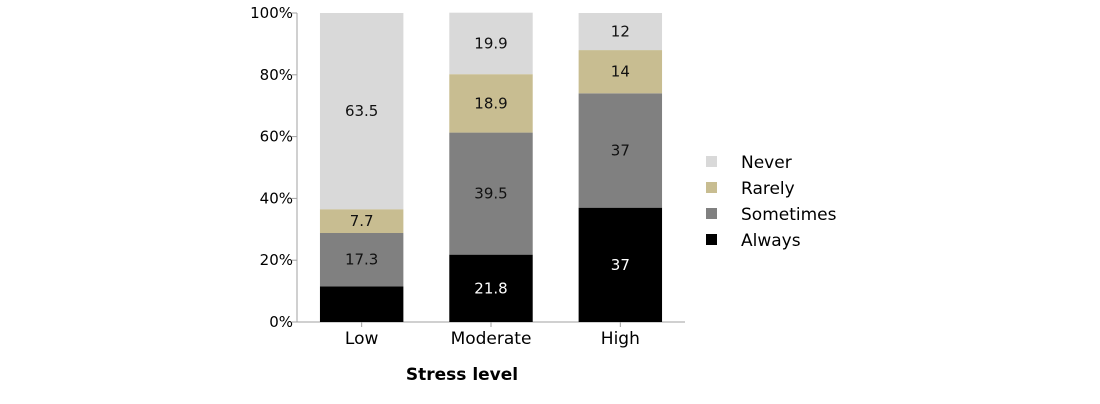 The image size is (1100, 404). I want to click on x-tick-label: Moderate, so click(491, 339).